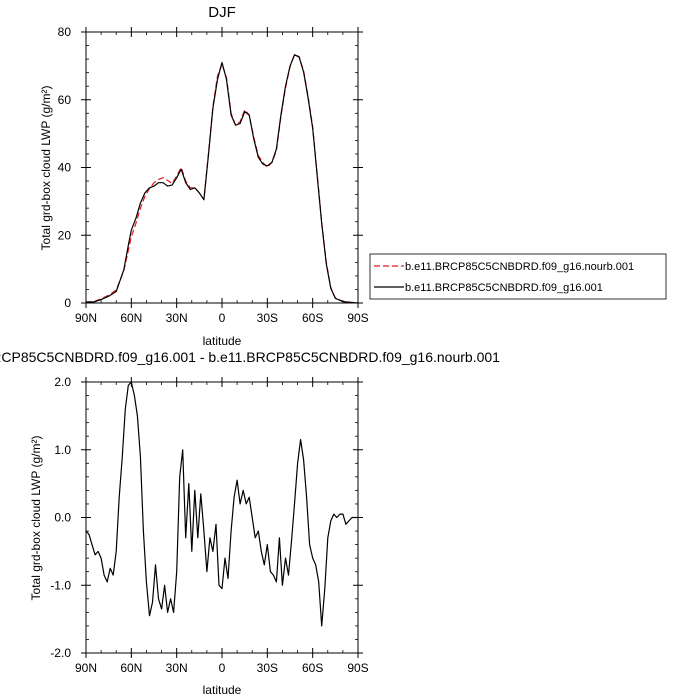 Image resolution: width=700 pixels, height=700 pixels. I want to click on bottom-chart-xtick-label: 90N, so click(86, 668).